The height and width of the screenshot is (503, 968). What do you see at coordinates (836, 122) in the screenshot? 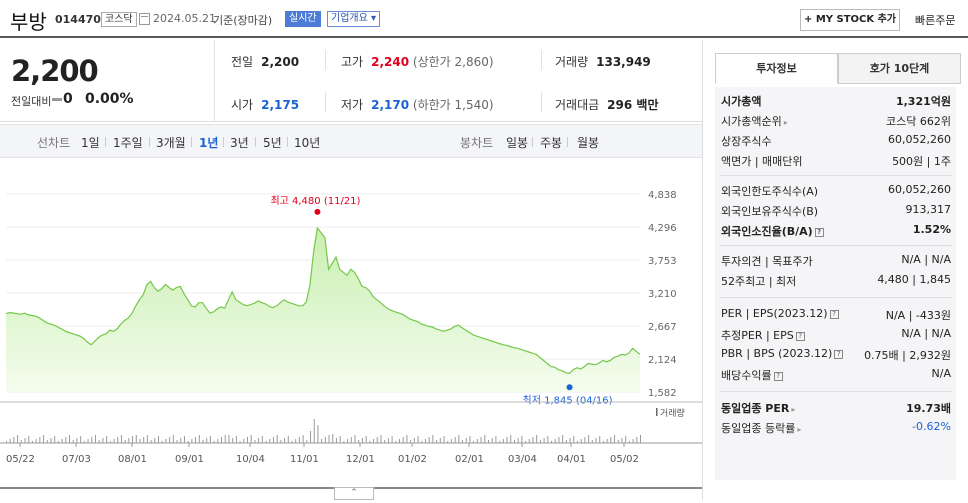
I see `info-row: 시가총액순위 ▸ 코스닥 662위` at bounding box center [836, 122].